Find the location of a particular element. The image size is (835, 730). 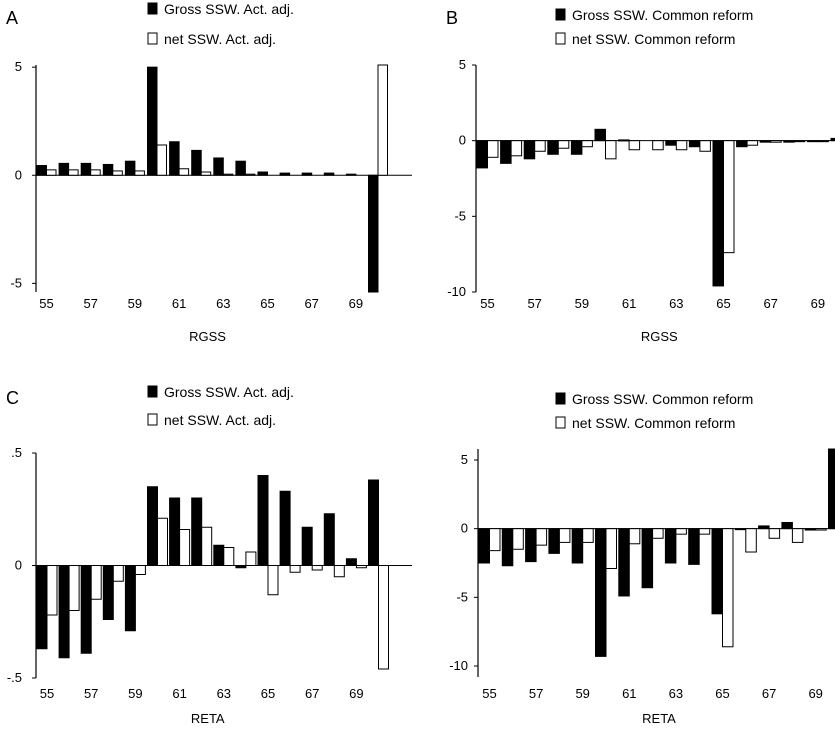

y-tick-label: .5 is located at coordinates (16, 452).